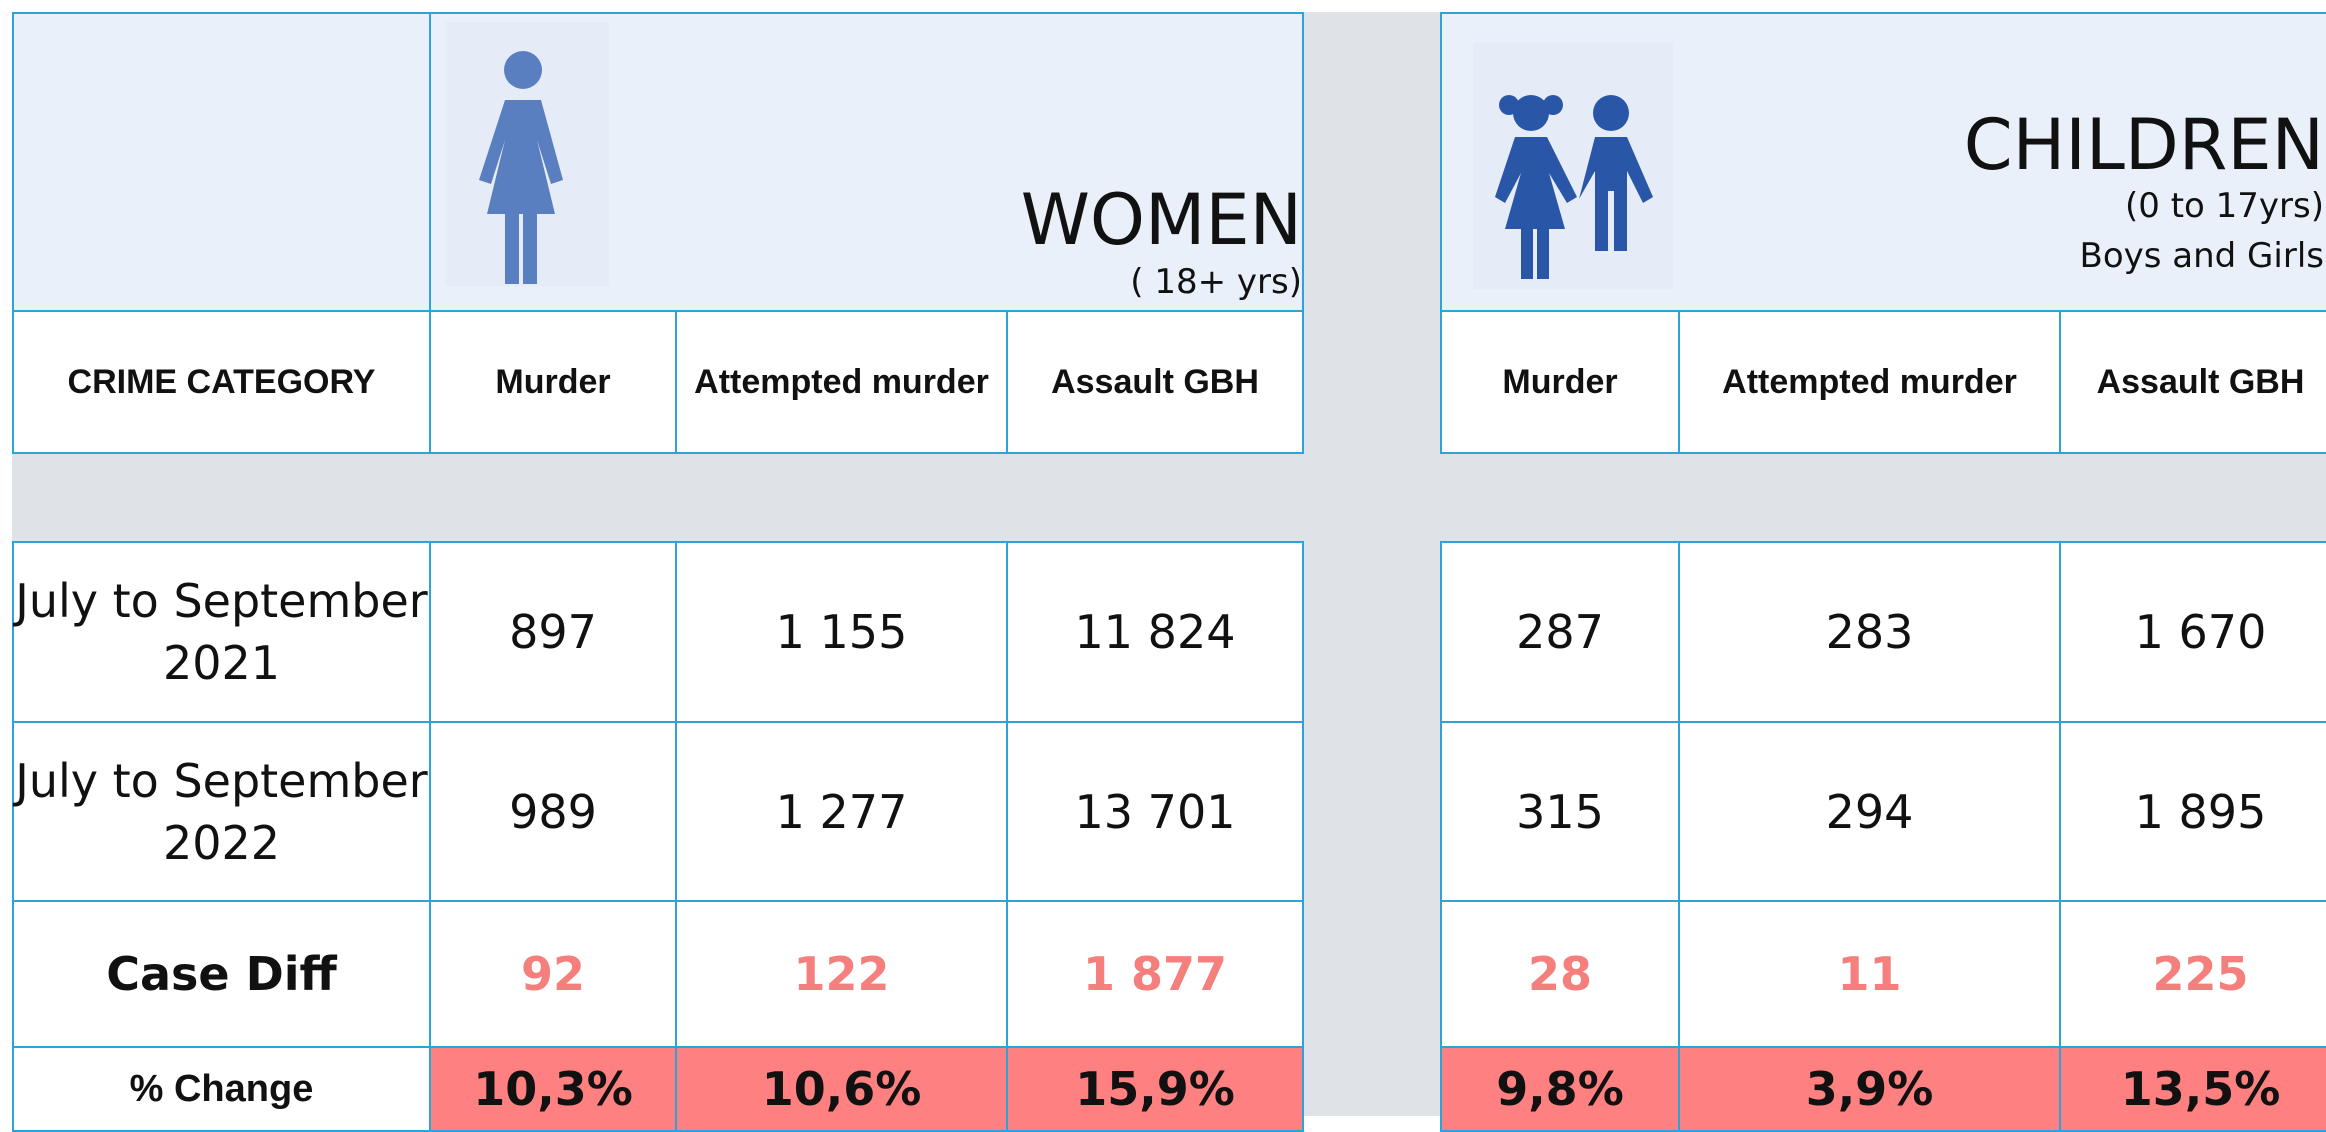  What do you see at coordinates (553, 632) in the screenshot?
I see `value-cell: 897` at bounding box center [553, 632].